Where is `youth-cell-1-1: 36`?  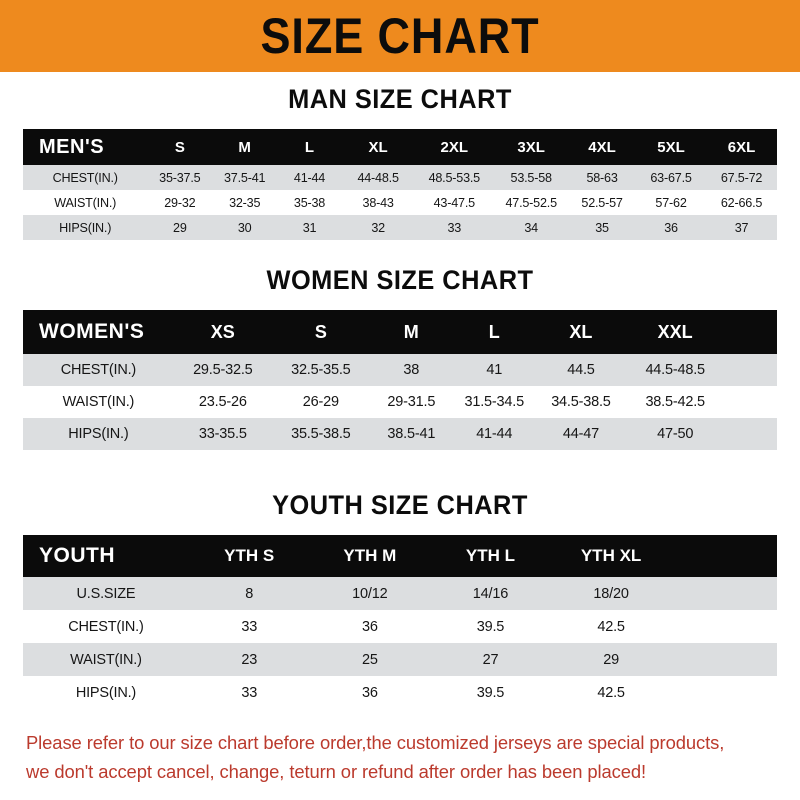
youth-cell-1-1: 36 is located at coordinates (369, 626).